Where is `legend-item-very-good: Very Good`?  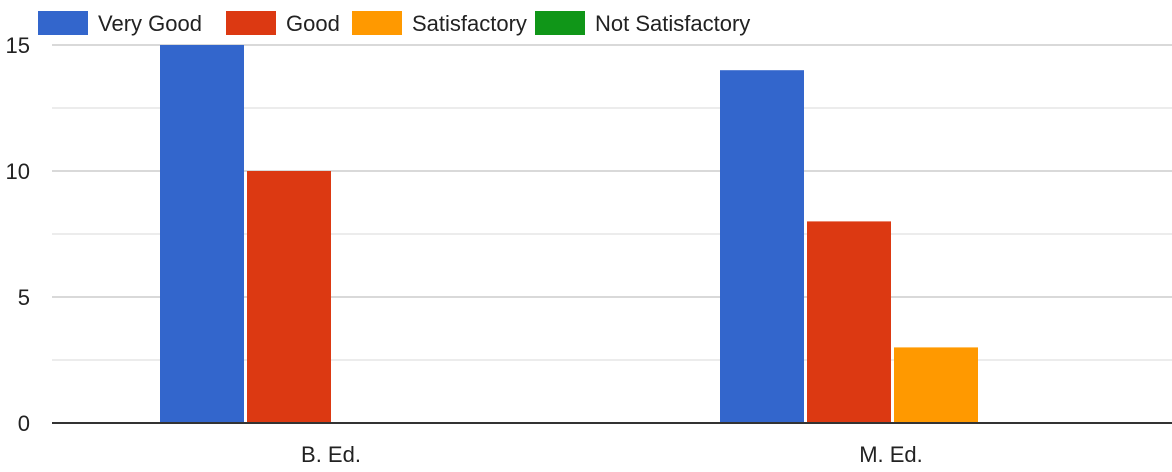
legend-item-very-good: Very Good is located at coordinates (120, 23).